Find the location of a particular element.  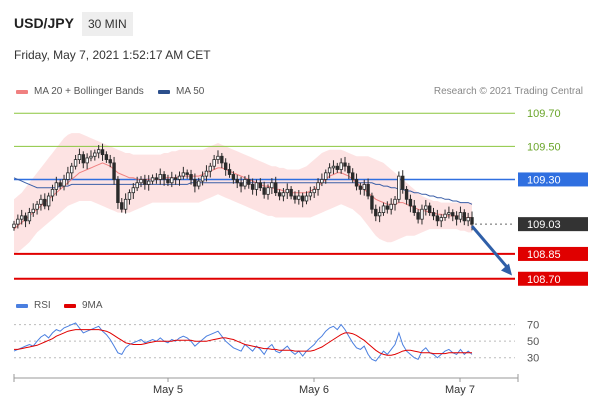

level-label-109.70: 109.70 is located at coordinates (544, 114).